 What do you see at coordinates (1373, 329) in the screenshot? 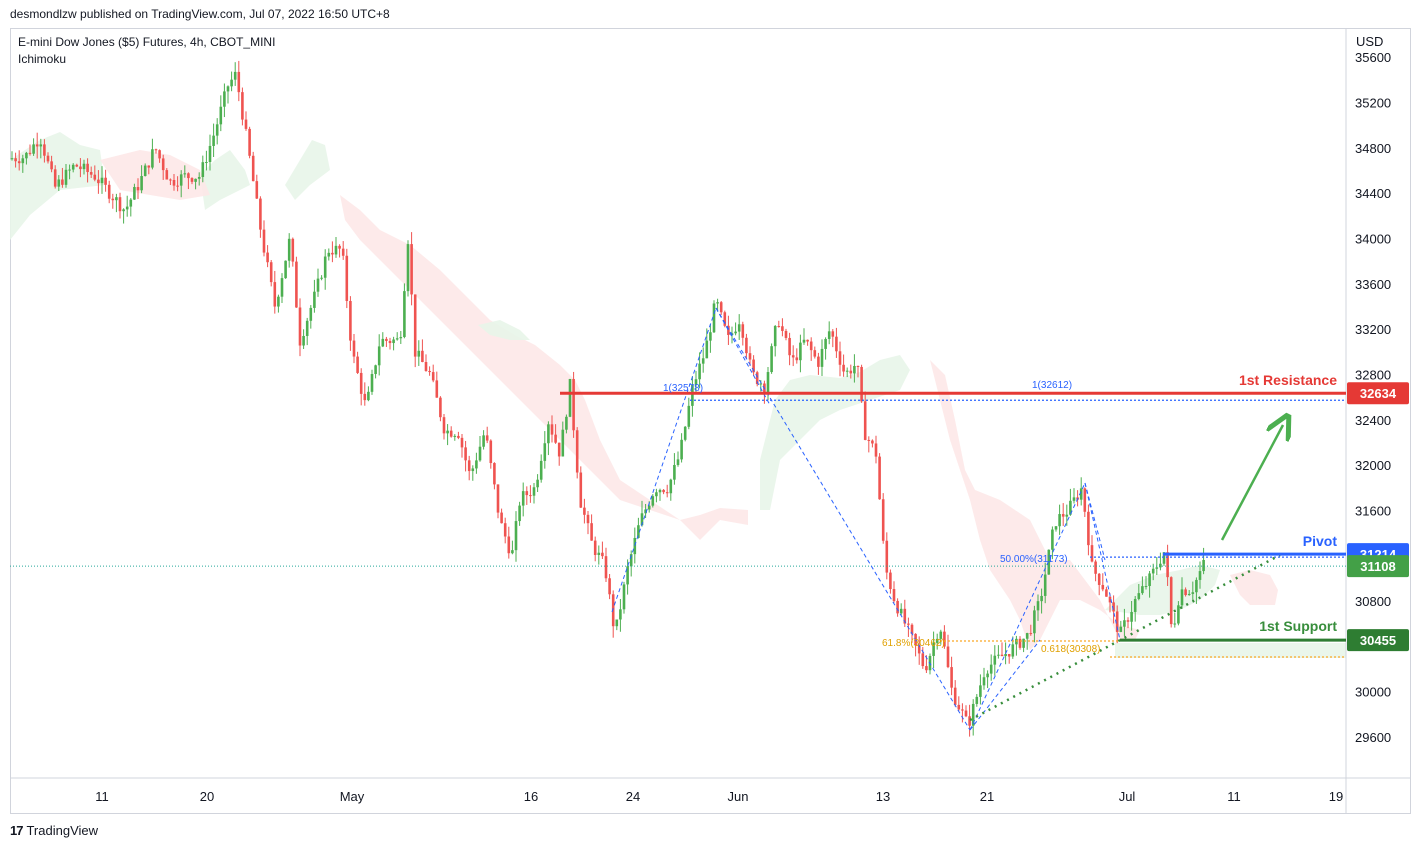
I see `price-tick: 33200` at bounding box center [1373, 329].